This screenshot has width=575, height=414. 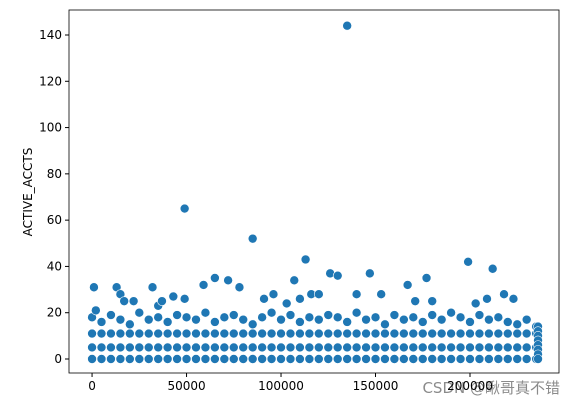 I want to click on y-tick-label: 60, so click(x=54, y=220).